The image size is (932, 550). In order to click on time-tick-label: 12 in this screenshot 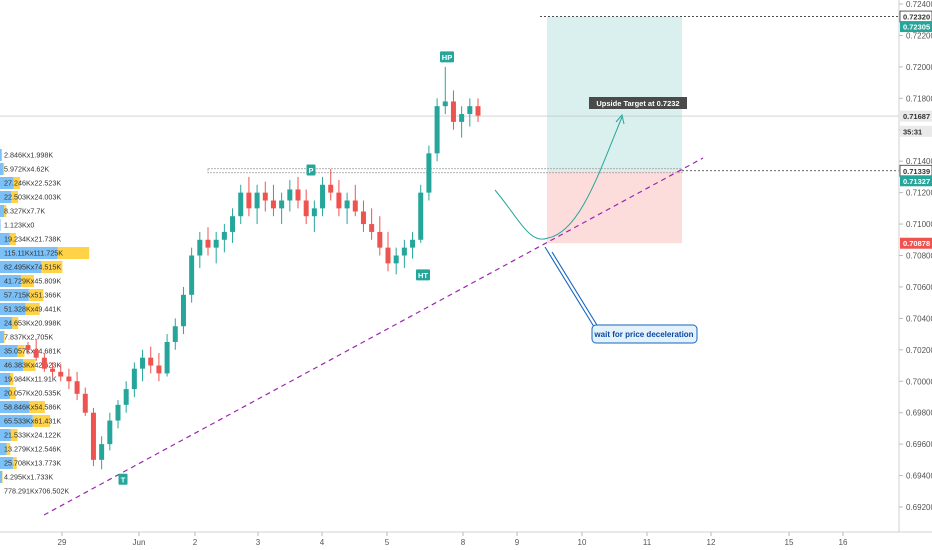, I will do `click(711, 542)`.